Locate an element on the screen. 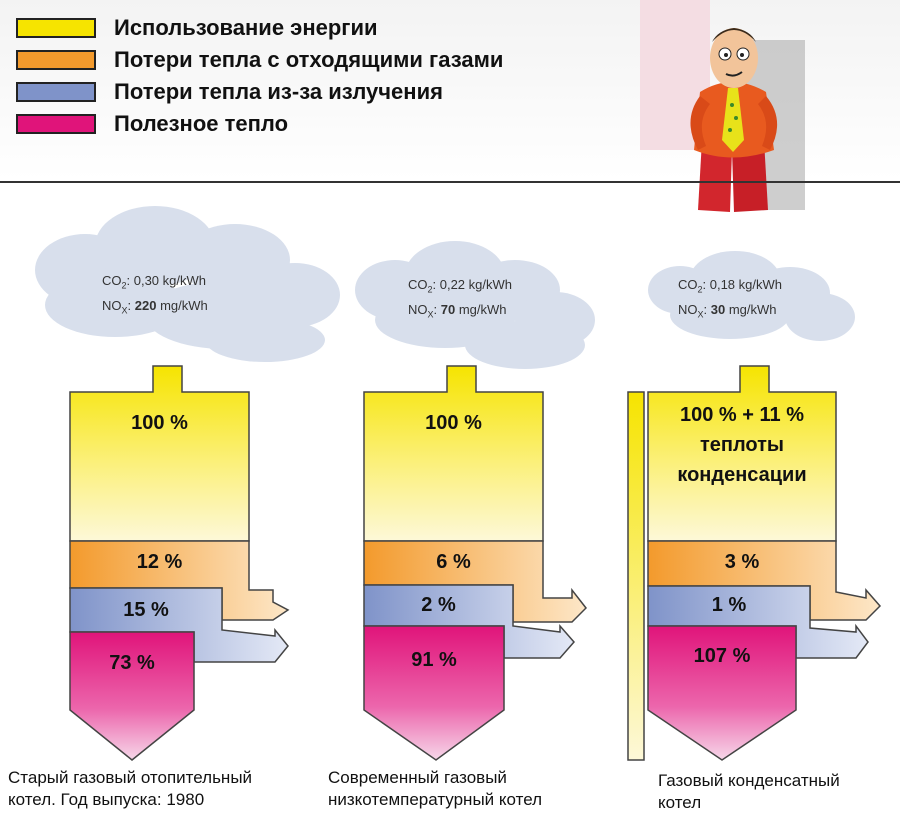 The width and height of the screenshot is (900, 822). energy-percent-condensing: 100 % + 11 % теплоты конденсации is located at coordinates (742, 445).